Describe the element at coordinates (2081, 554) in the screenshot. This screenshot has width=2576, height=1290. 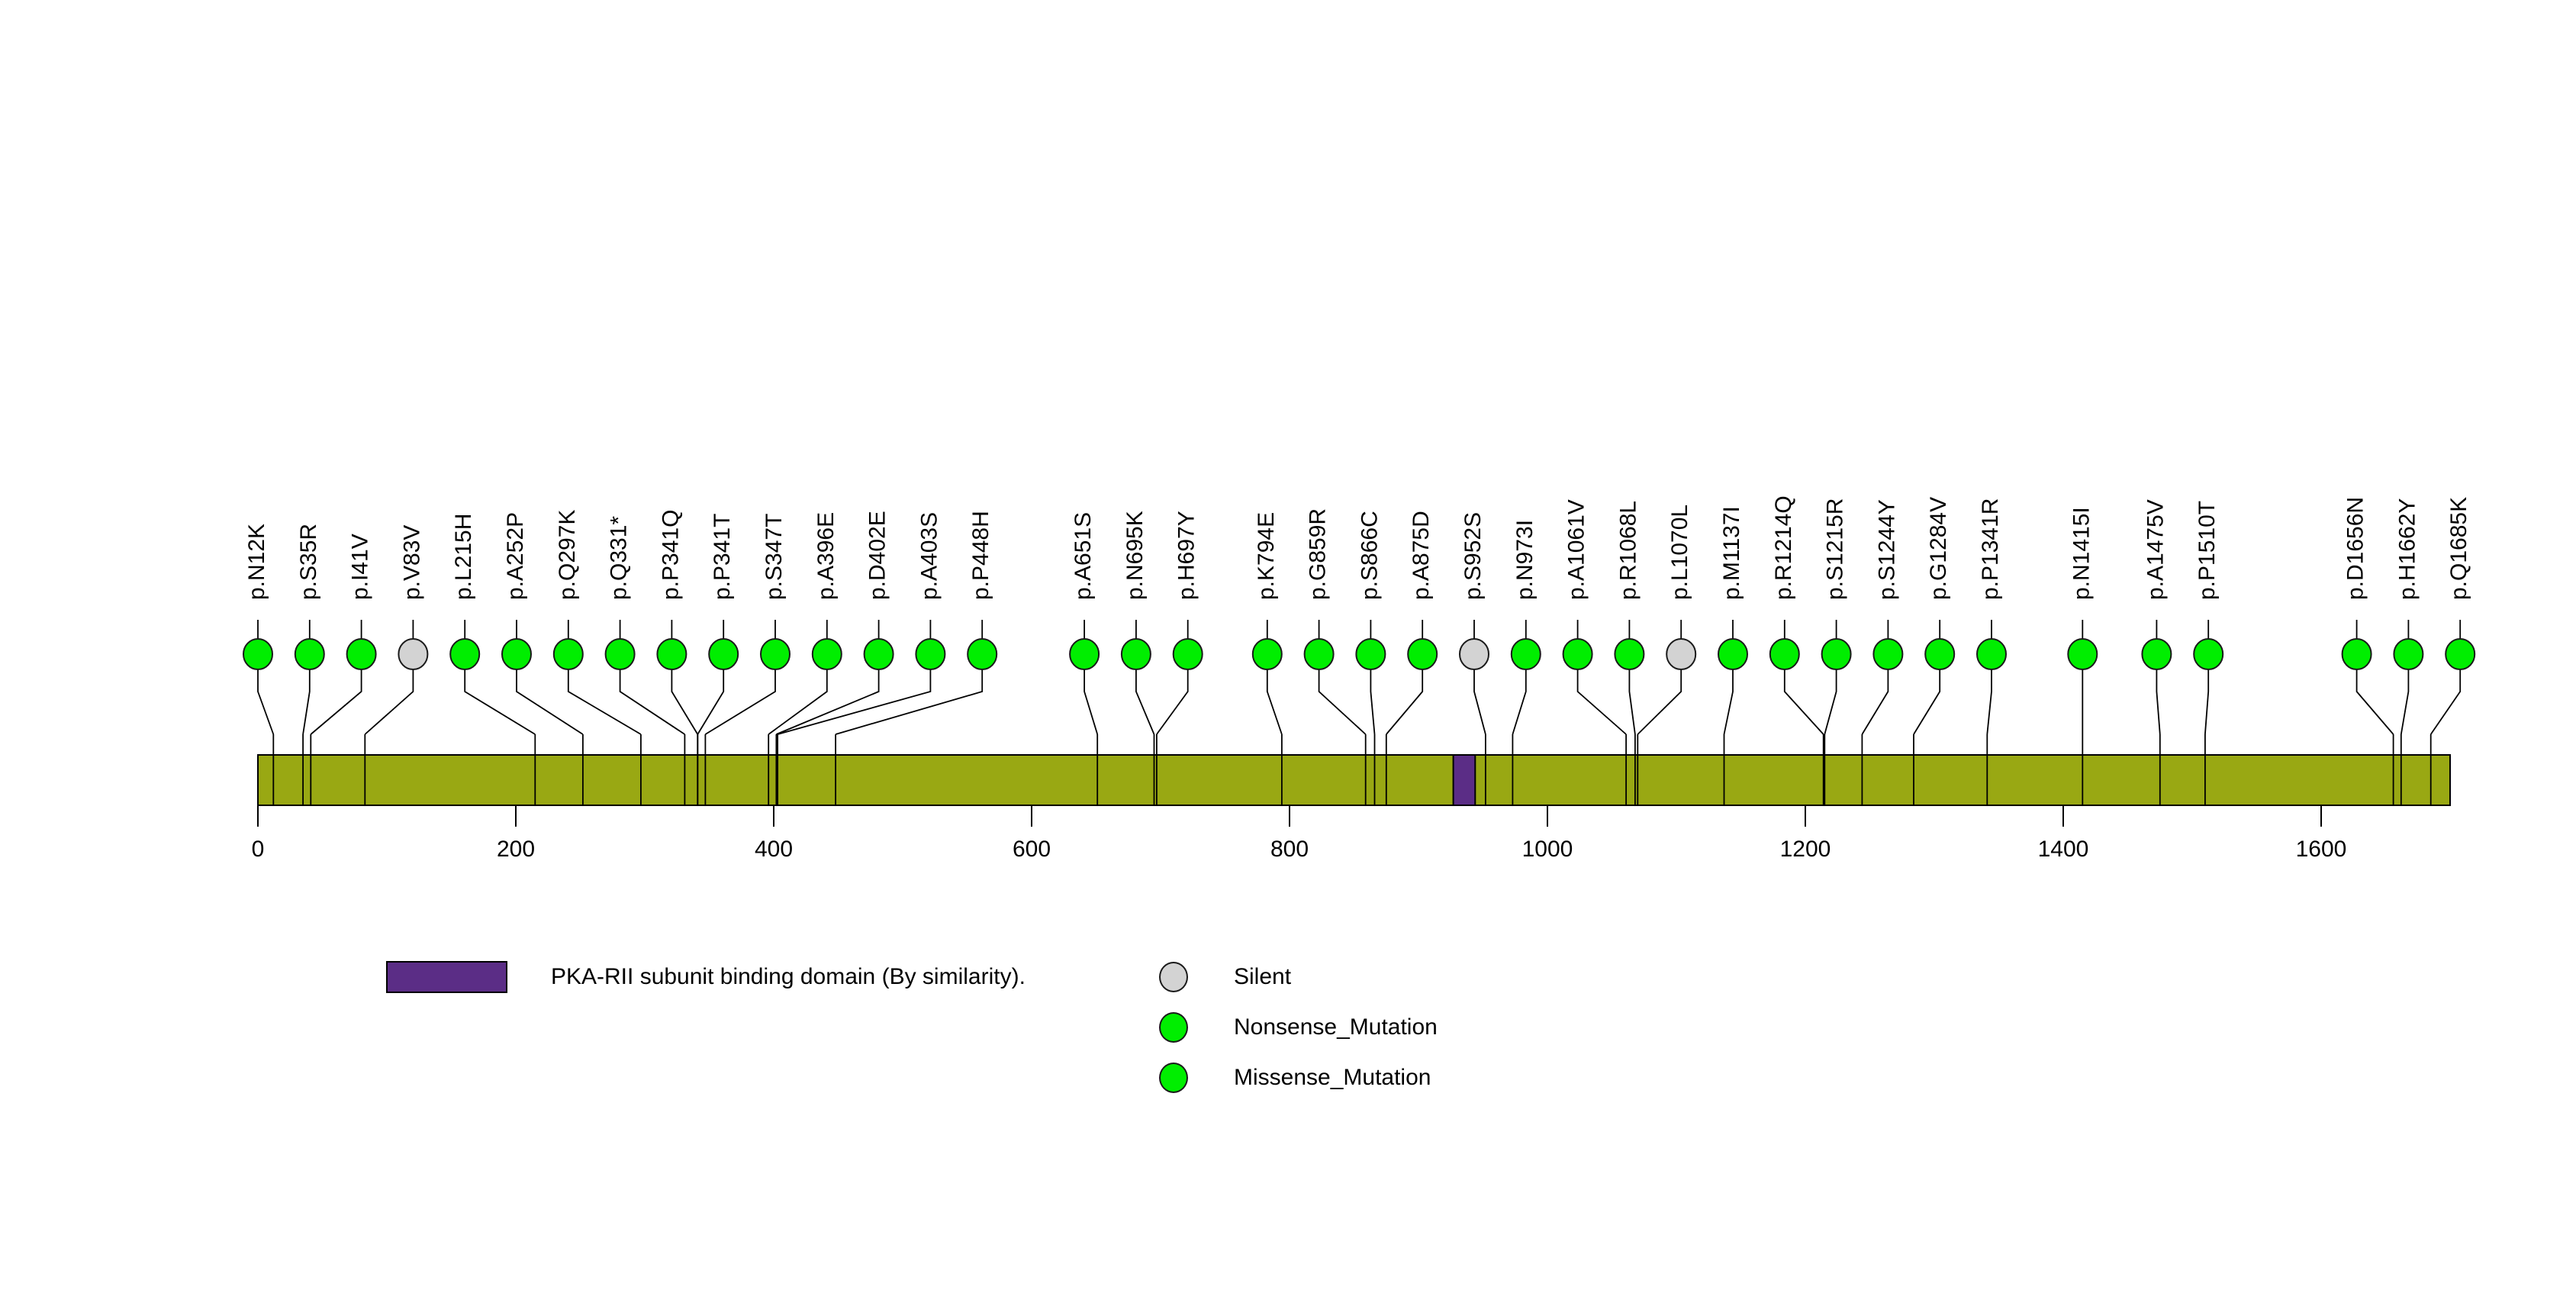
I see `mutation-label: p.N1415I` at that location.